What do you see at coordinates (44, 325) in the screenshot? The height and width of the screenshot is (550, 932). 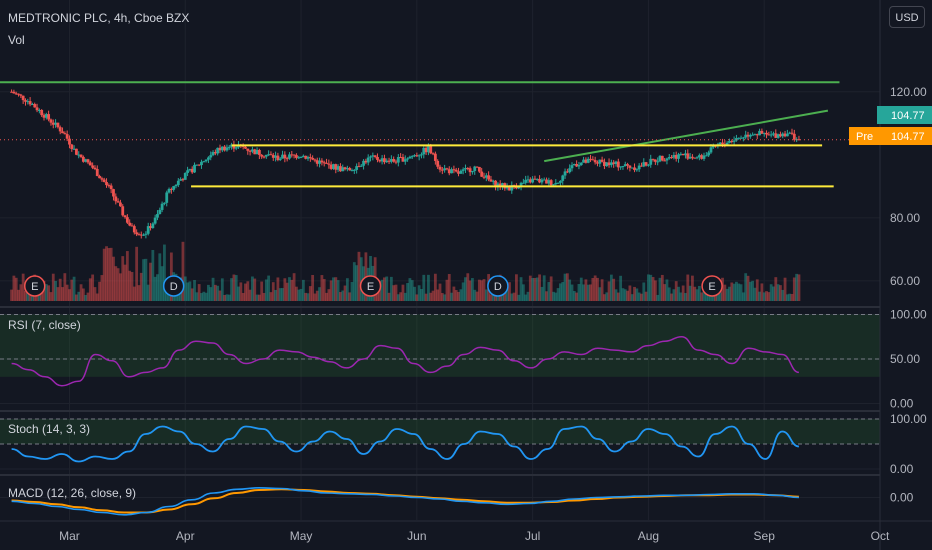 I see `rsi-label: RSI (7, close)` at bounding box center [44, 325].